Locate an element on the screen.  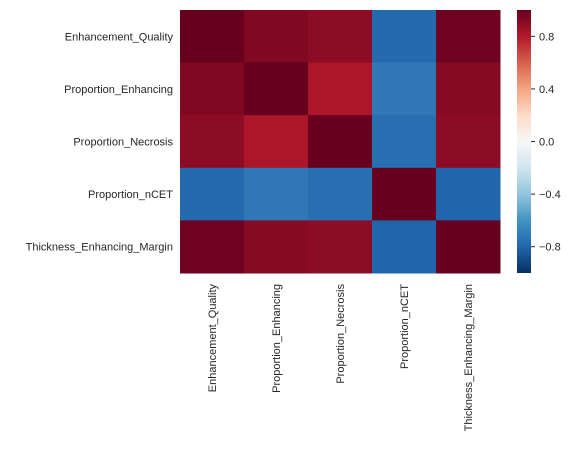
colorbar-tick-label: 0.8 is located at coordinates (546, 37).